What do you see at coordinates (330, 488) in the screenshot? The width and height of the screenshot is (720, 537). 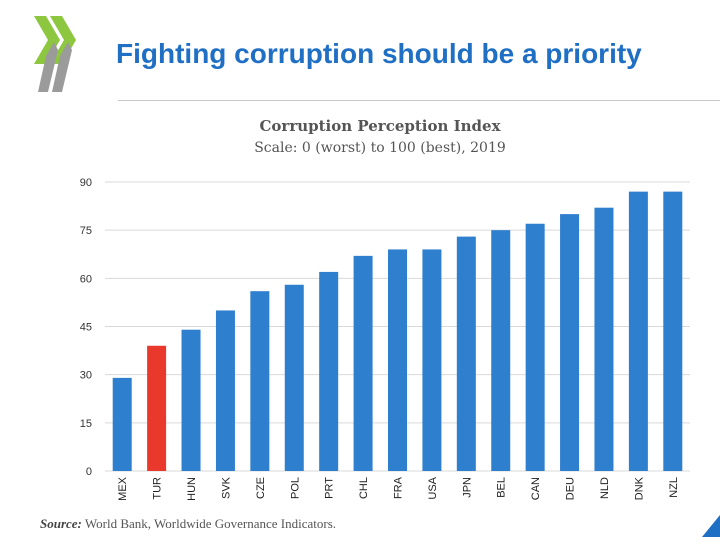 I see `x-tick-label: PRT` at bounding box center [330, 488].